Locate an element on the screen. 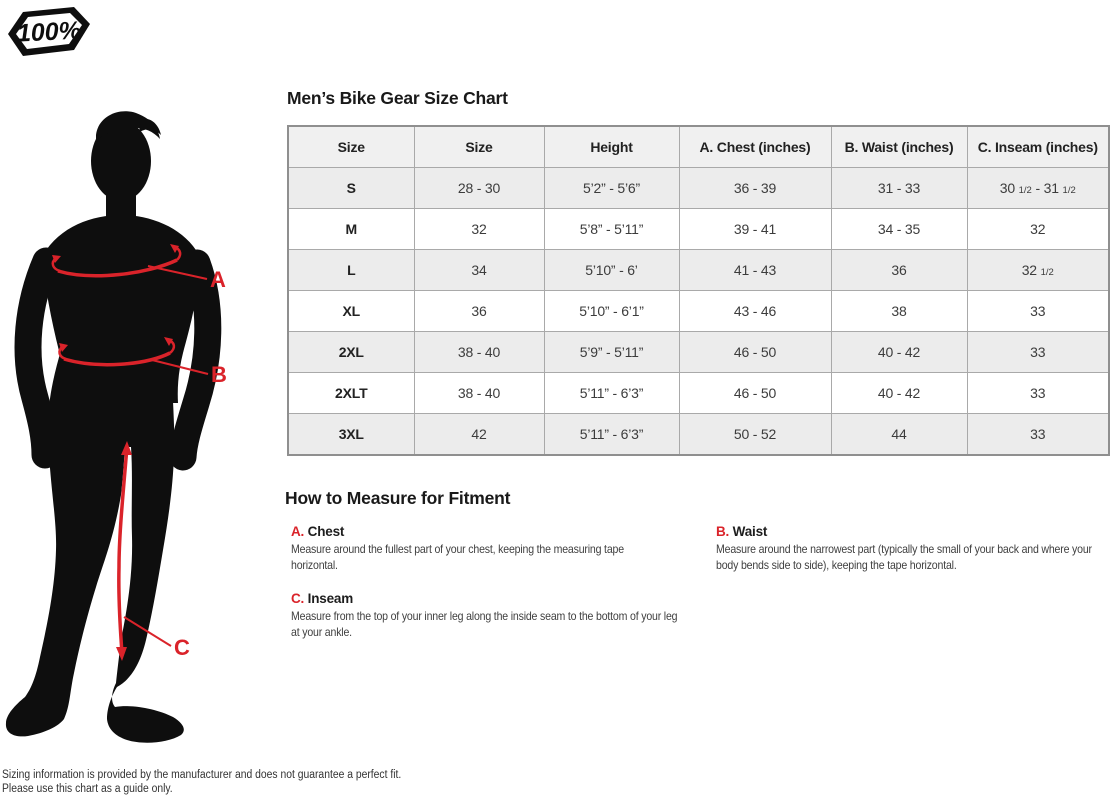  measure-section-title: How to Measure for Fitment is located at coordinates (398, 498).